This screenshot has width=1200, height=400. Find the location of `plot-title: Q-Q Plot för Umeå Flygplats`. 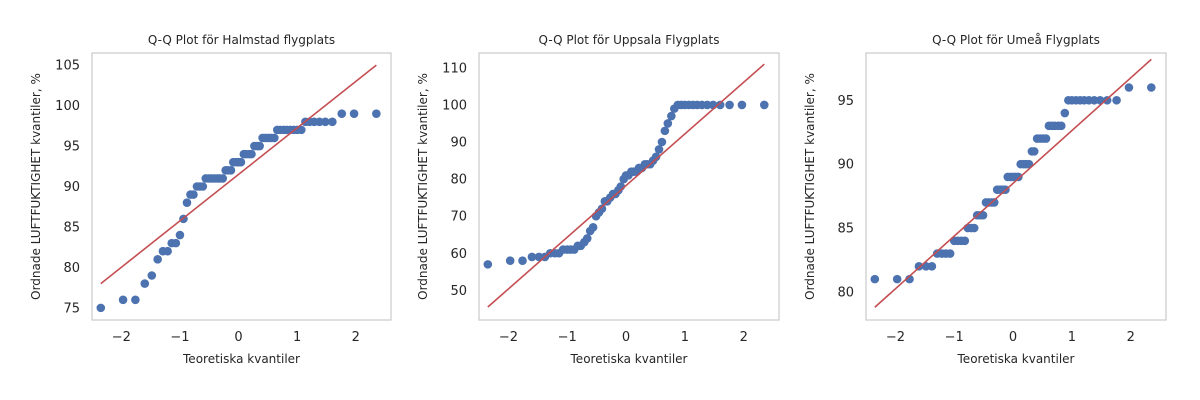

plot-title: Q-Q Plot för Umeå Flygplats is located at coordinates (1016, 40).